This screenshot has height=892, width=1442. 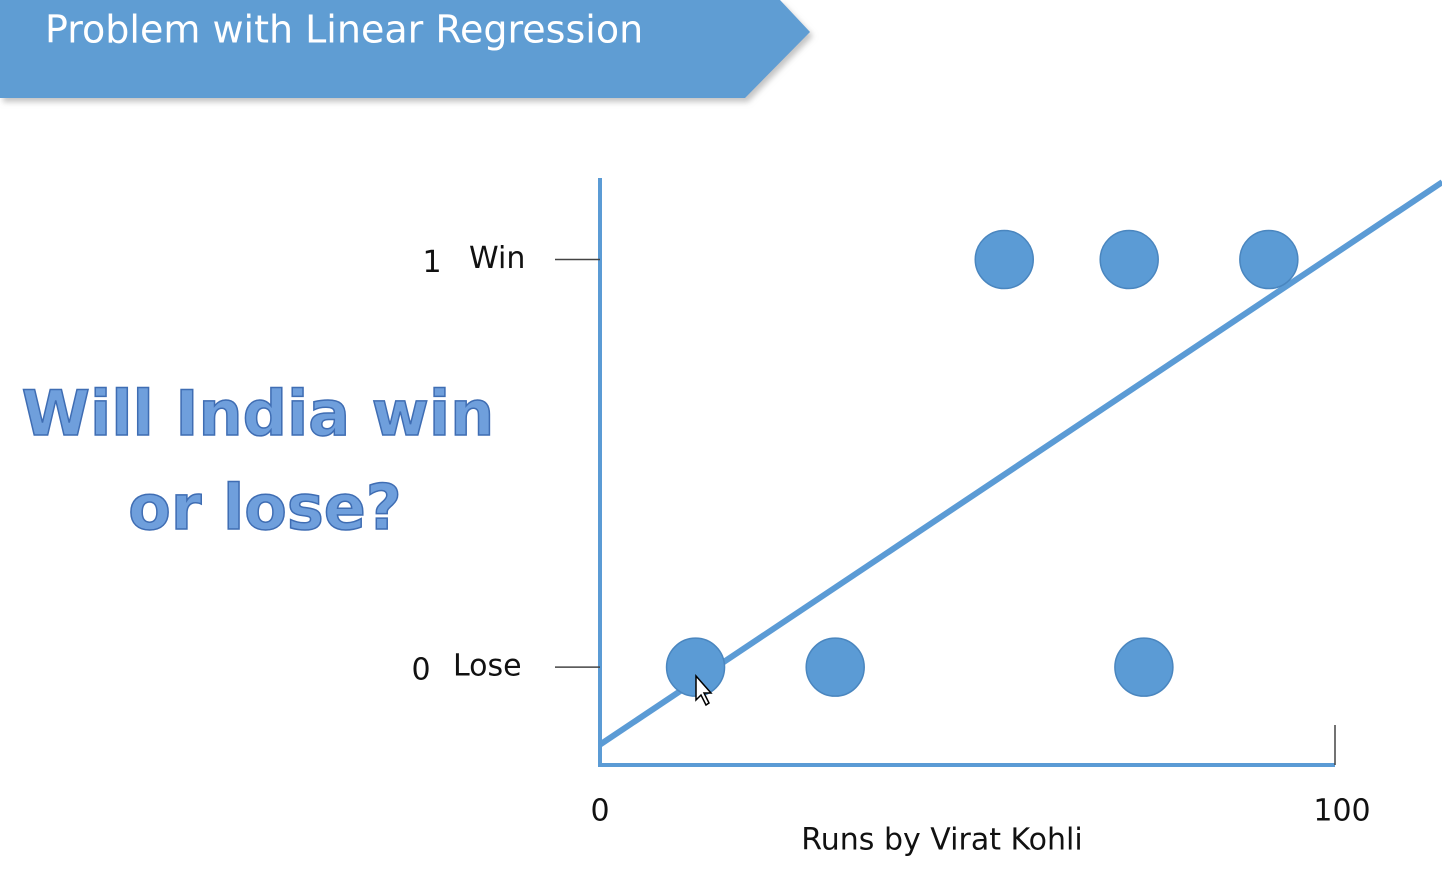 What do you see at coordinates (487, 666) in the screenshot?
I see `y-tick-name: Lose` at bounding box center [487, 666].